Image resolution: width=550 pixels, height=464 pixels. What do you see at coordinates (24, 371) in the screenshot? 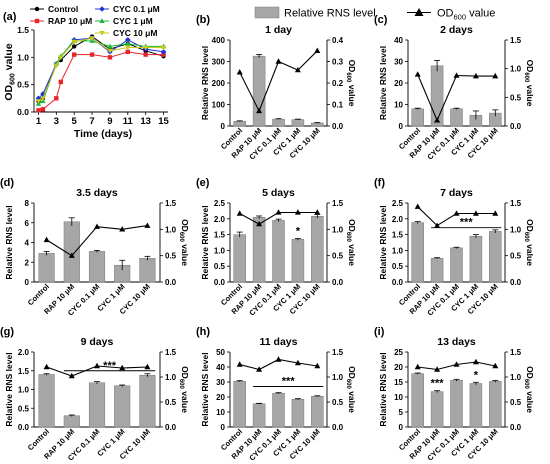
I see `y-tick-label: 1.5` at bounding box center [24, 371].